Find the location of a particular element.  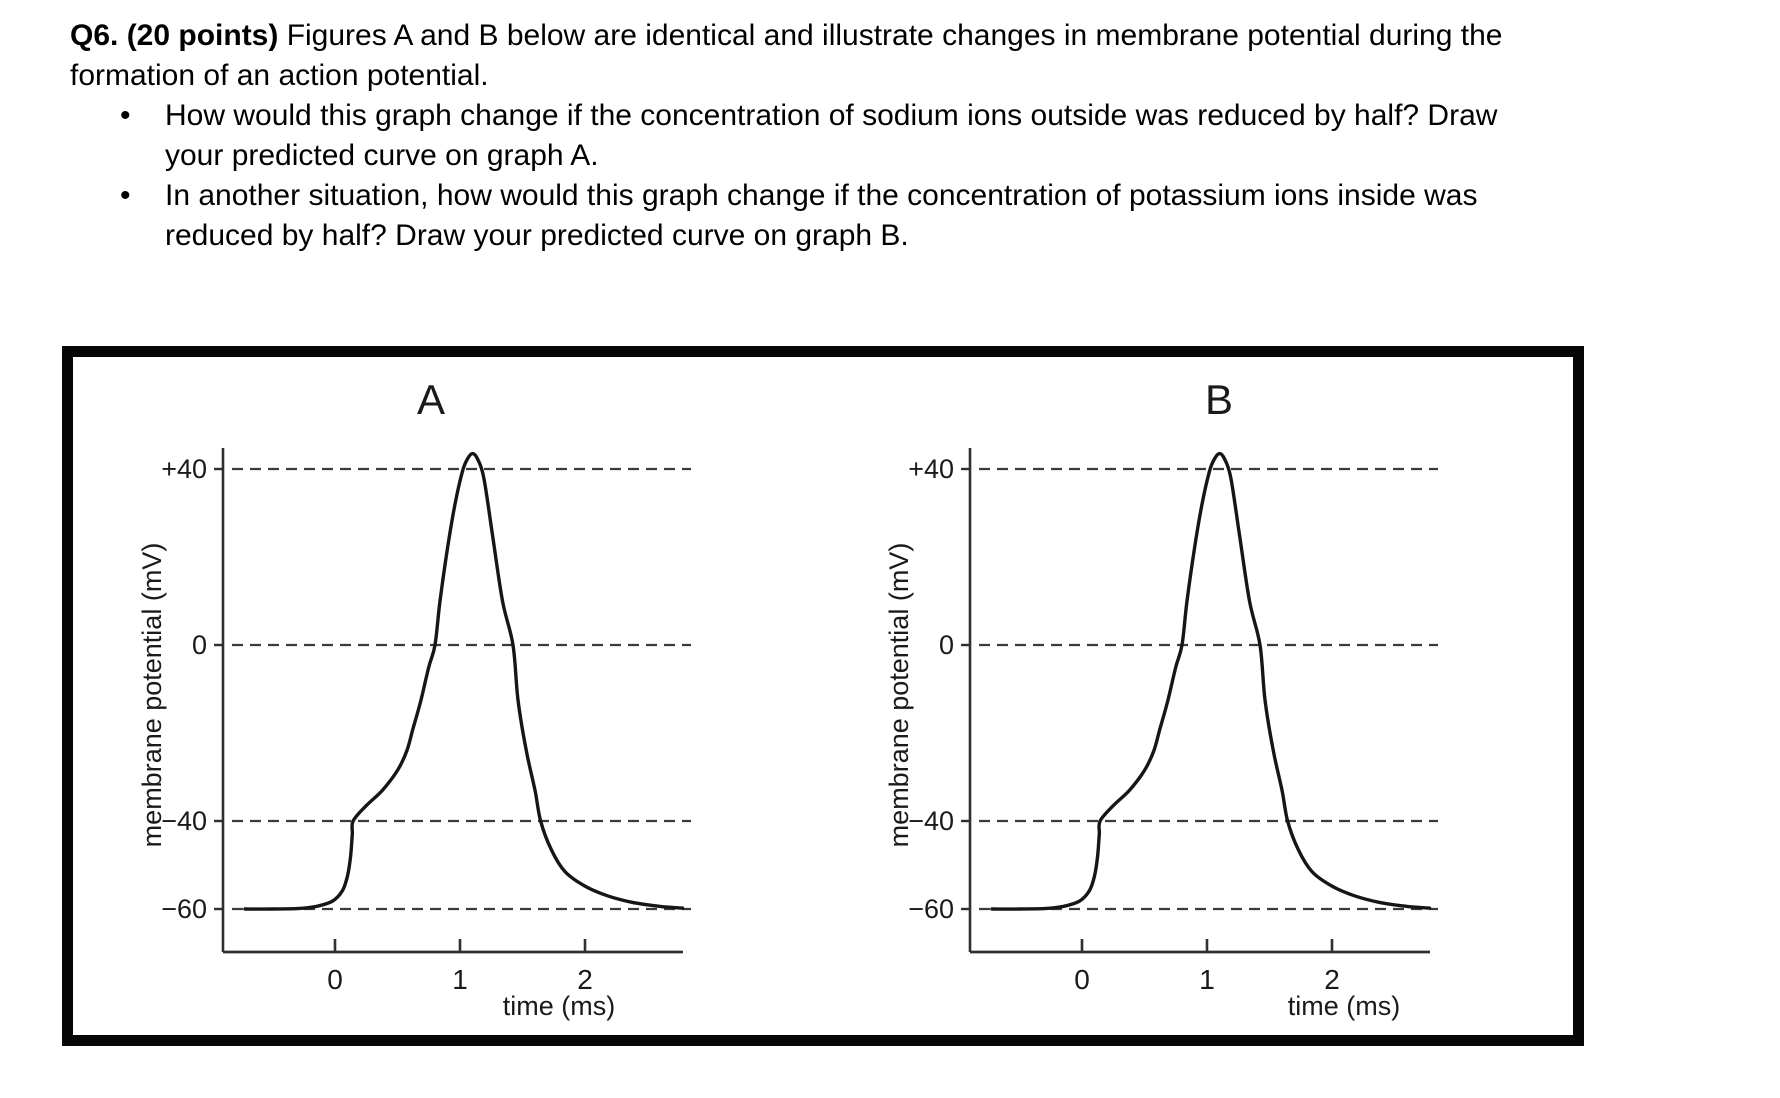

question-number: Q6. (20 points) is located at coordinates (174, 35).